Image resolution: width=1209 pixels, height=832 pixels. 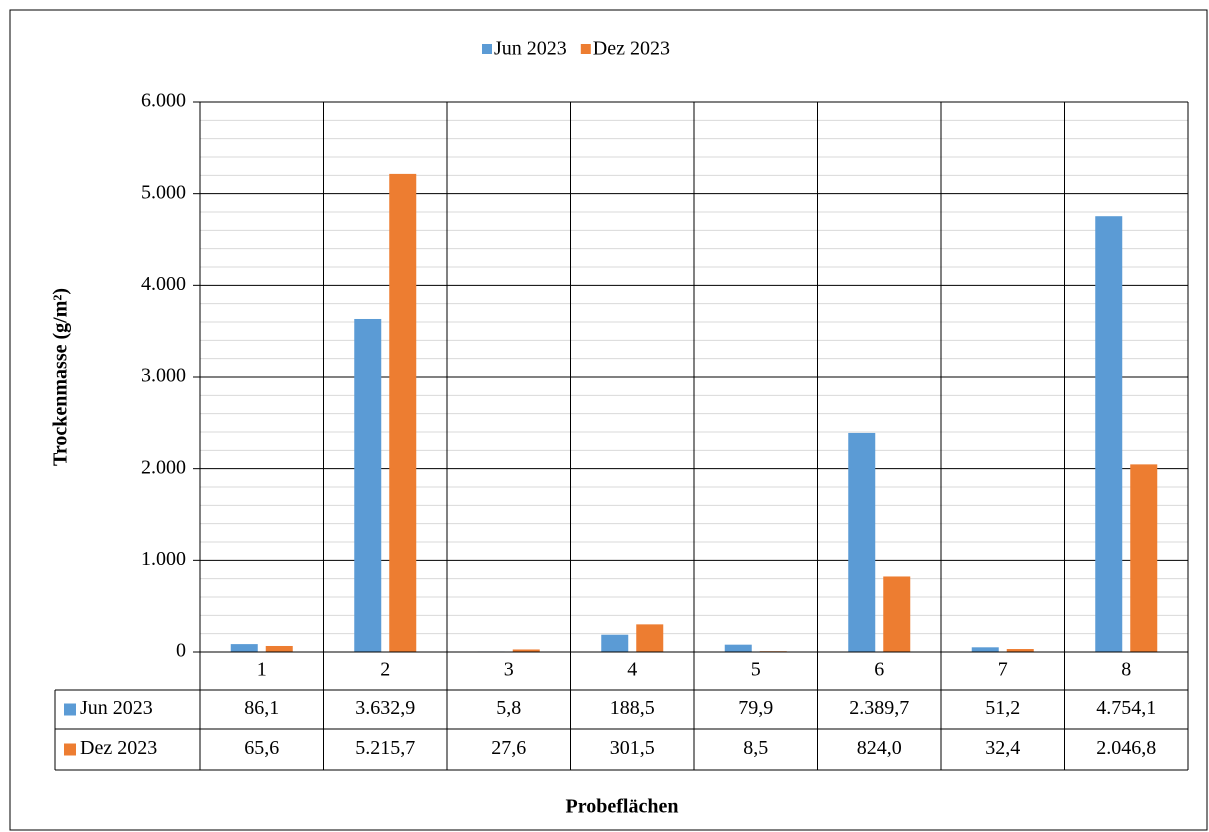 What do you see at coordinates (118, 748) in the screenshot?
I see `table-row-header: Dez 2023` at bounding box center [118, 748].